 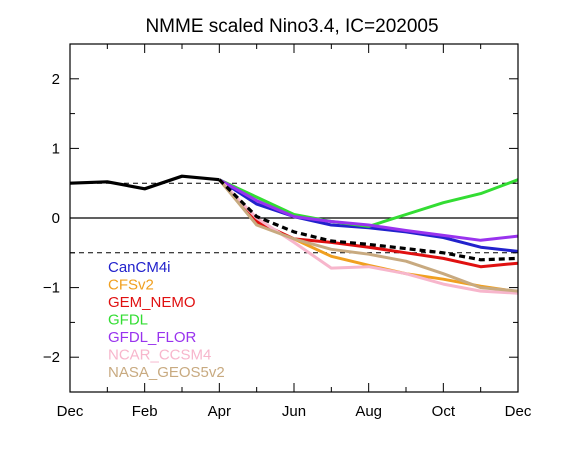 I want to click on legend-entry-gem_nemo: GEM_NEMO, so click(x=152, y=302).